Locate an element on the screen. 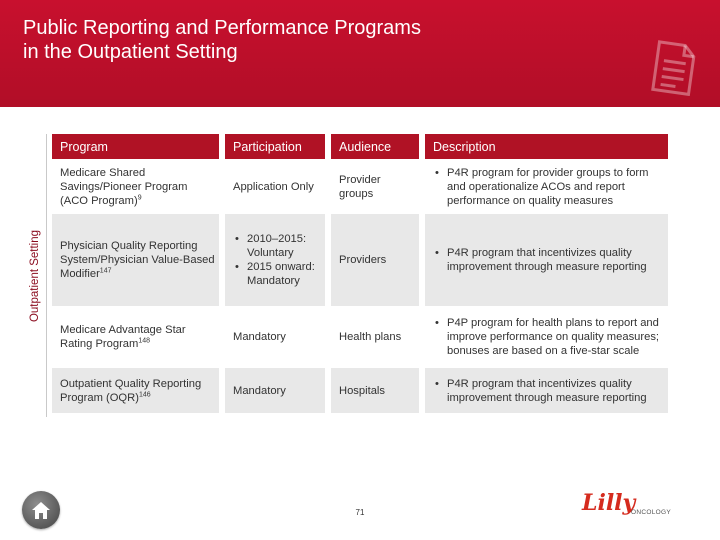 This screenshot has width=720, height=540. participation-bullet: 2015 onward: Mandatory is located at coordinates (278, 274).